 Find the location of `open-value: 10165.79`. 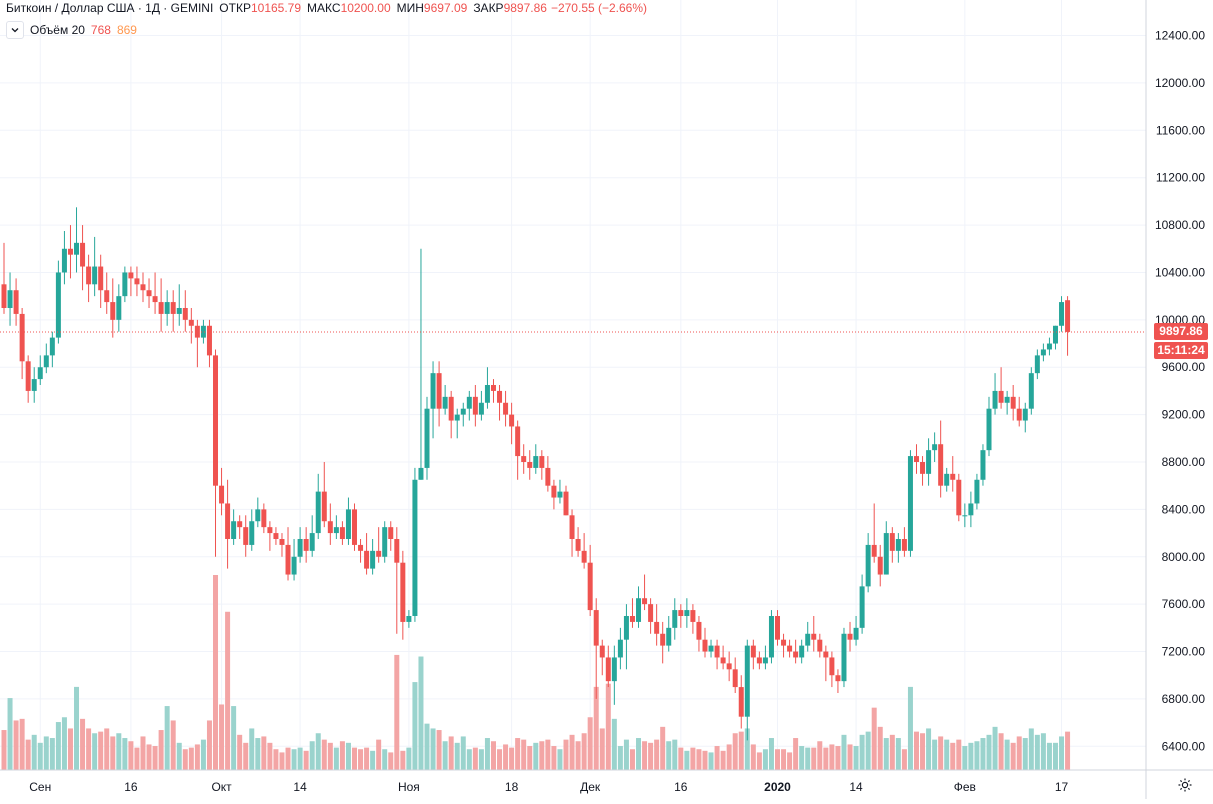

open-value: 10165.79 is located at coordinates (276, 8).